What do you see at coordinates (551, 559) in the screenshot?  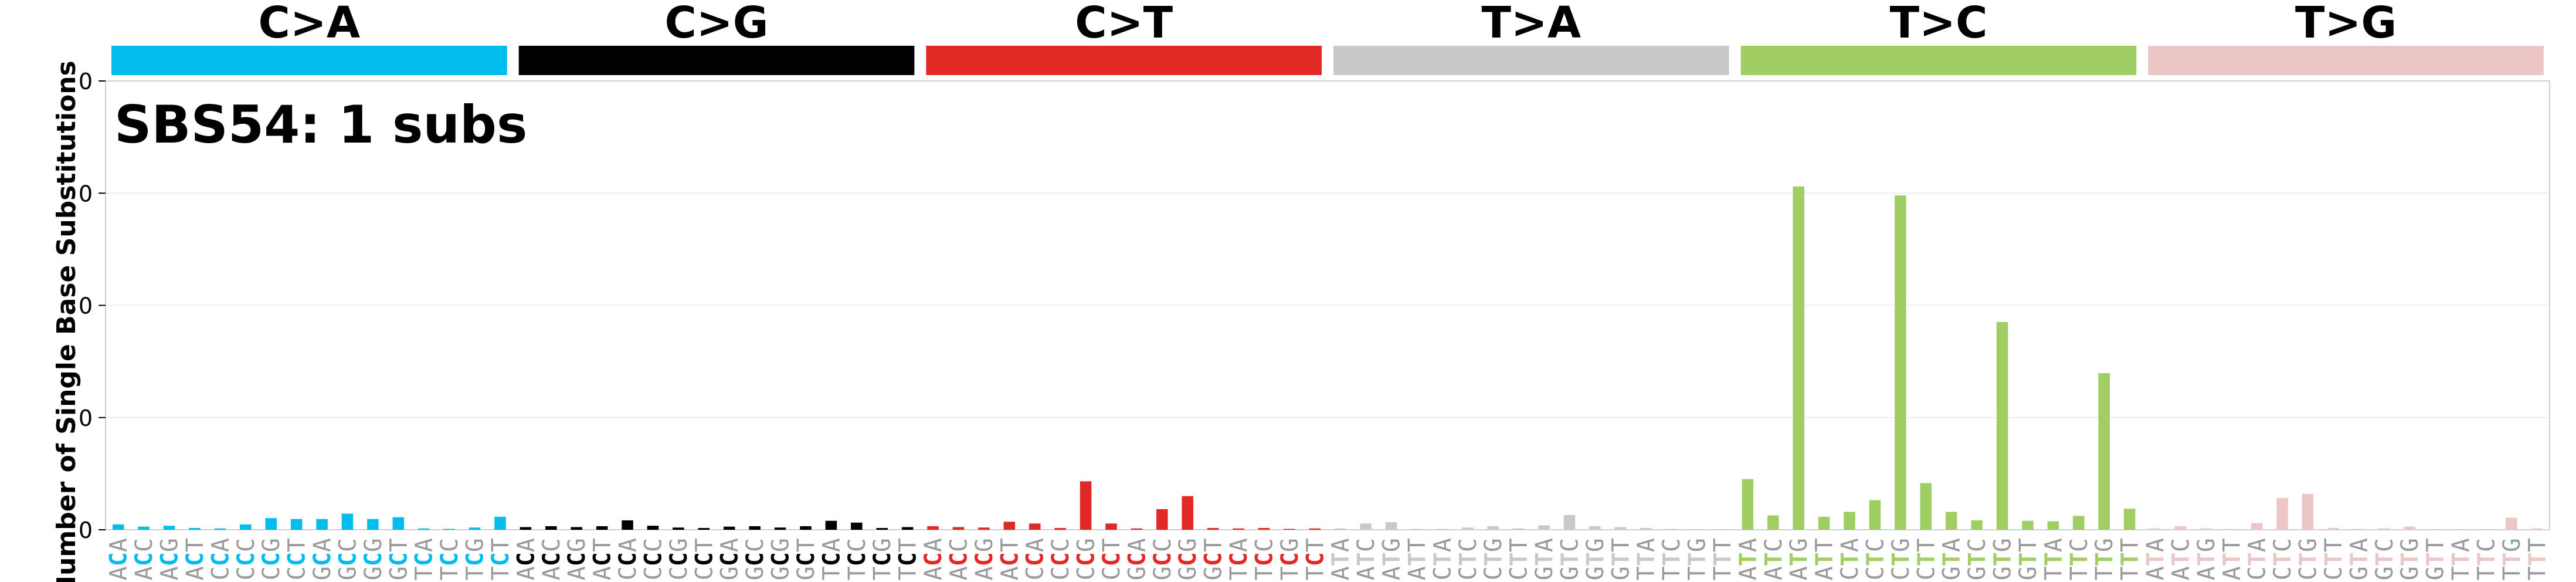 I see `x-tick-label: ACC` at bounding box center [551, 559].